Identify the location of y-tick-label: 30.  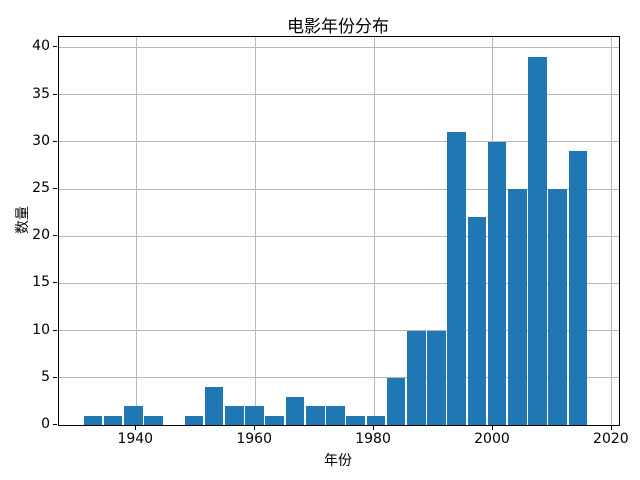
(41, 140).